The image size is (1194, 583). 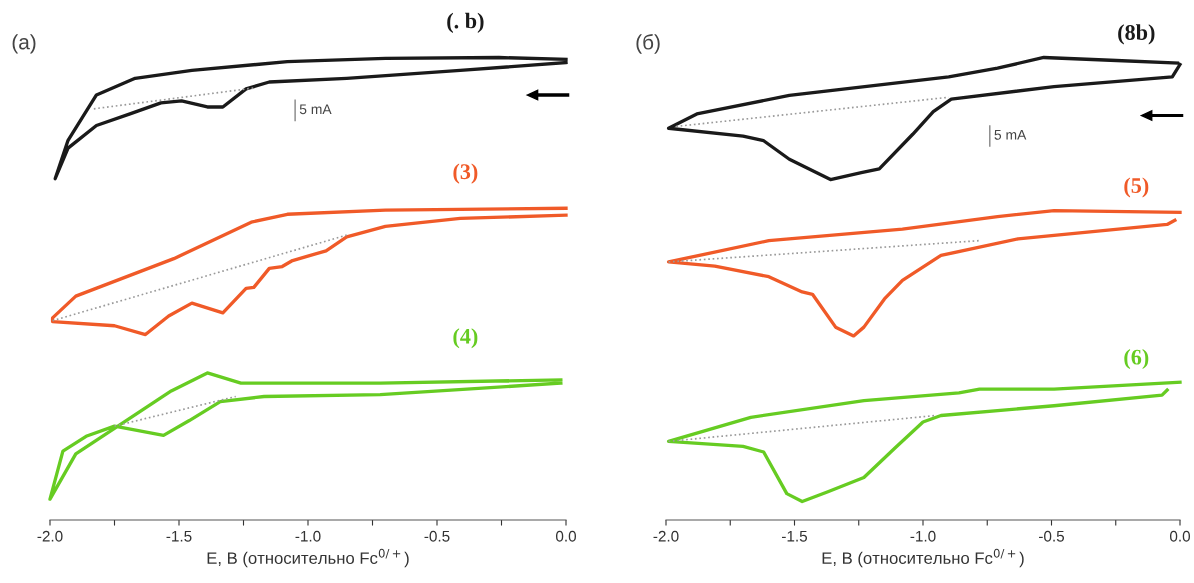 What do you see at coordinates (465, 22) in the screenshot?
I see `series-label: (. b)` at bounding box center [465, 22].